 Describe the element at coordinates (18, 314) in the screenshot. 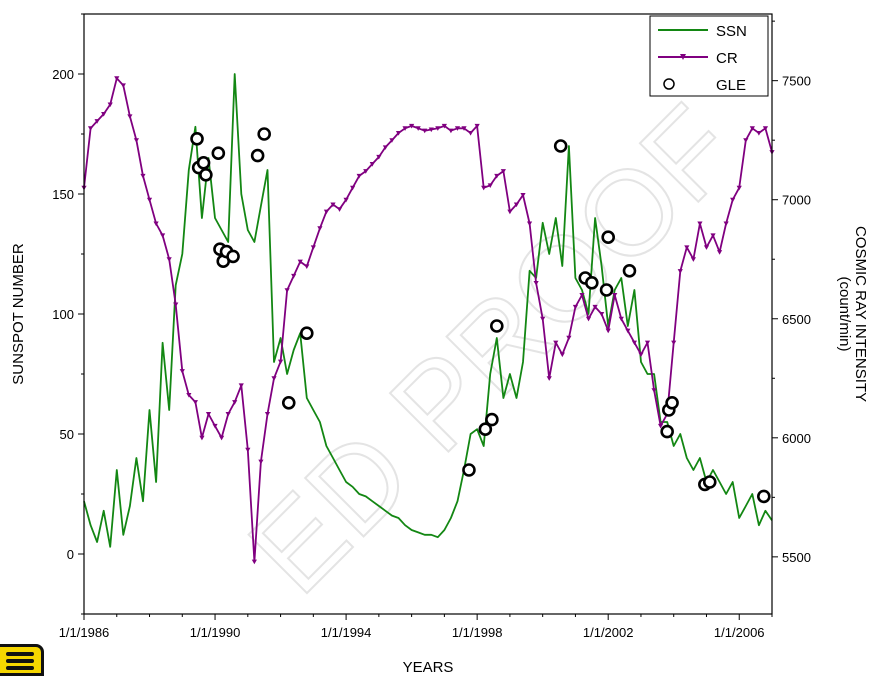

I see `y-axis-title: SUNSPOT NUMBER` at that location.